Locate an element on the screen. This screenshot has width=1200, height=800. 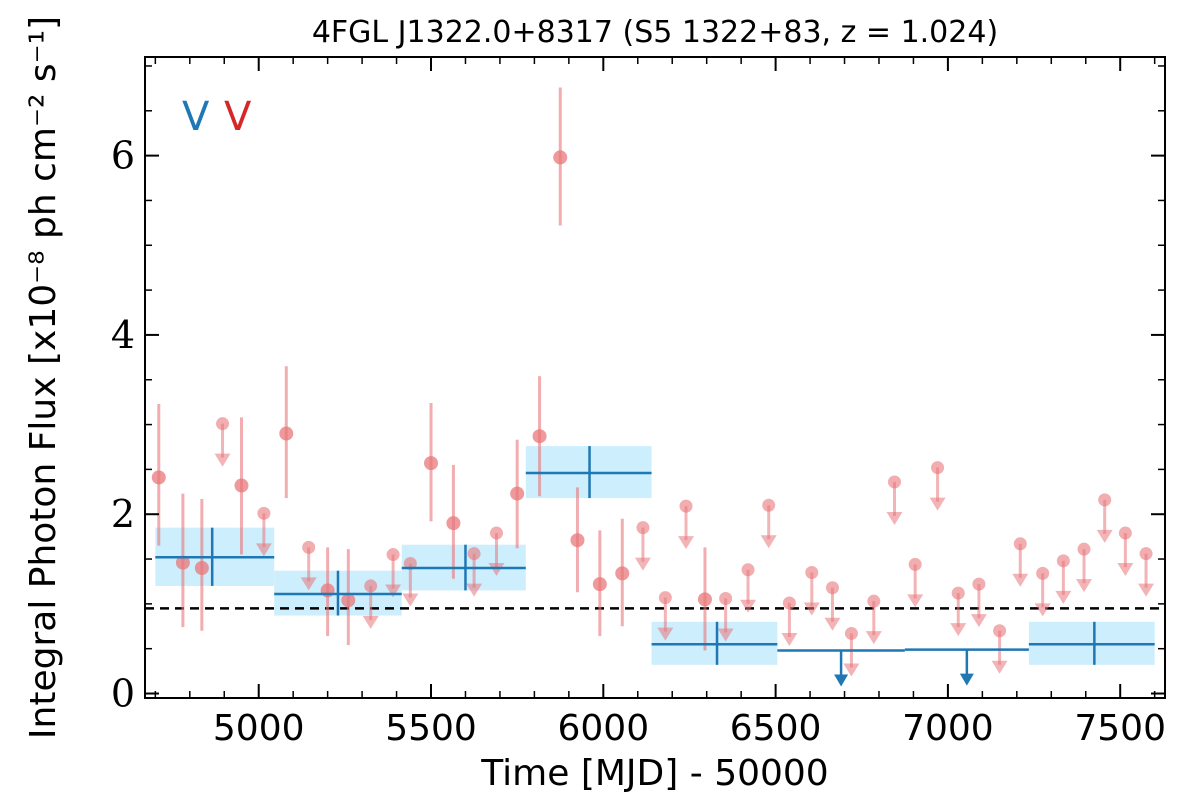
y-tick-label: 0 is located at coordinates (123, 694).